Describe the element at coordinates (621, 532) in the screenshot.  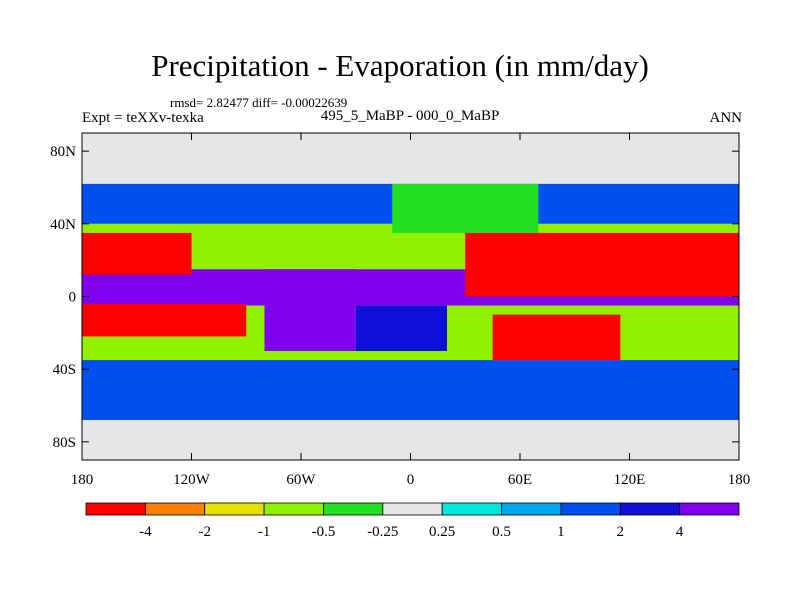
I see `colorbar-label: 2` at that location.